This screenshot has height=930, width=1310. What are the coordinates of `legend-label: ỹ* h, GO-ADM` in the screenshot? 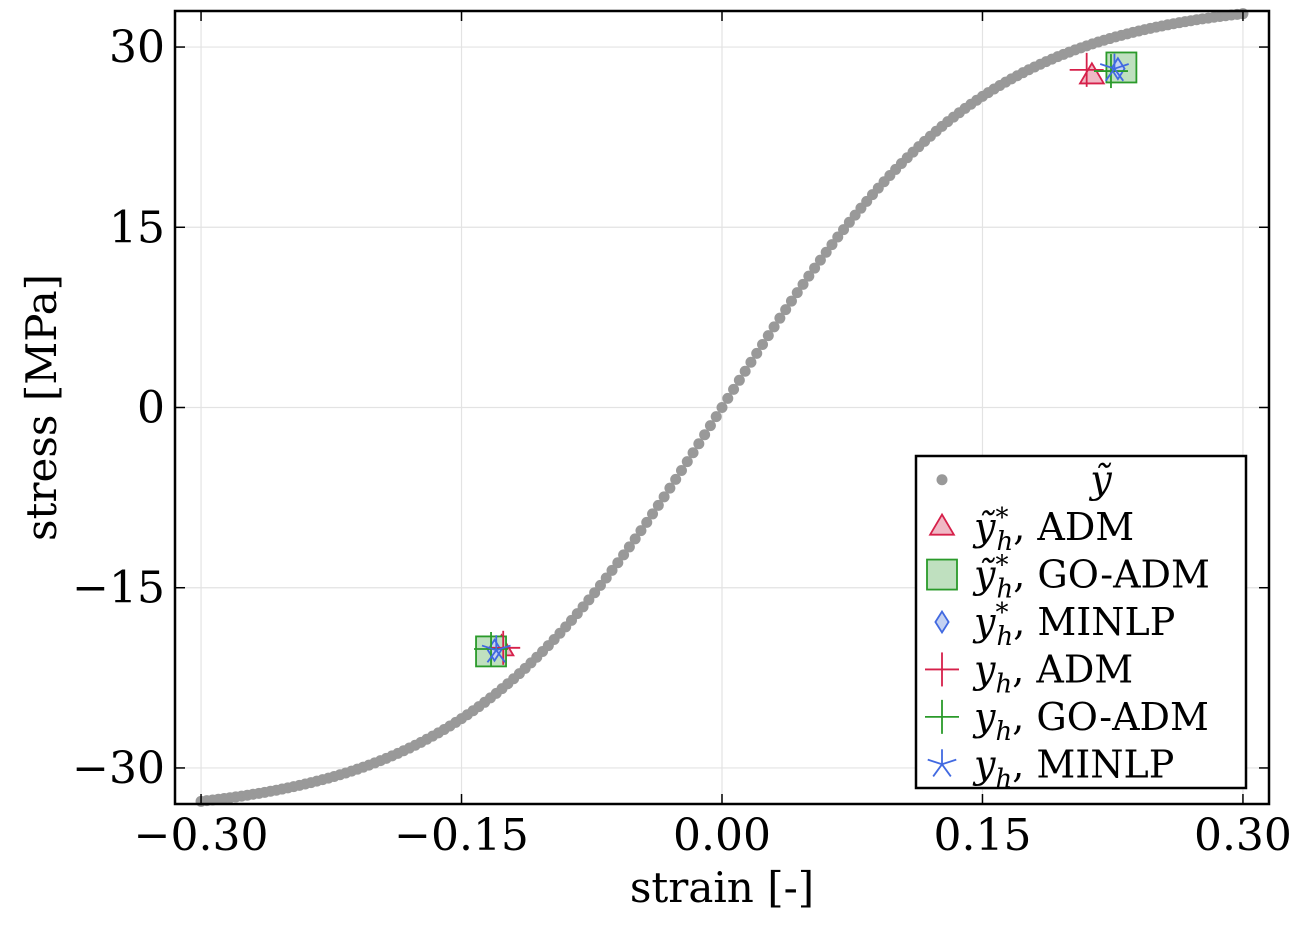 It's located at (1091, 578).